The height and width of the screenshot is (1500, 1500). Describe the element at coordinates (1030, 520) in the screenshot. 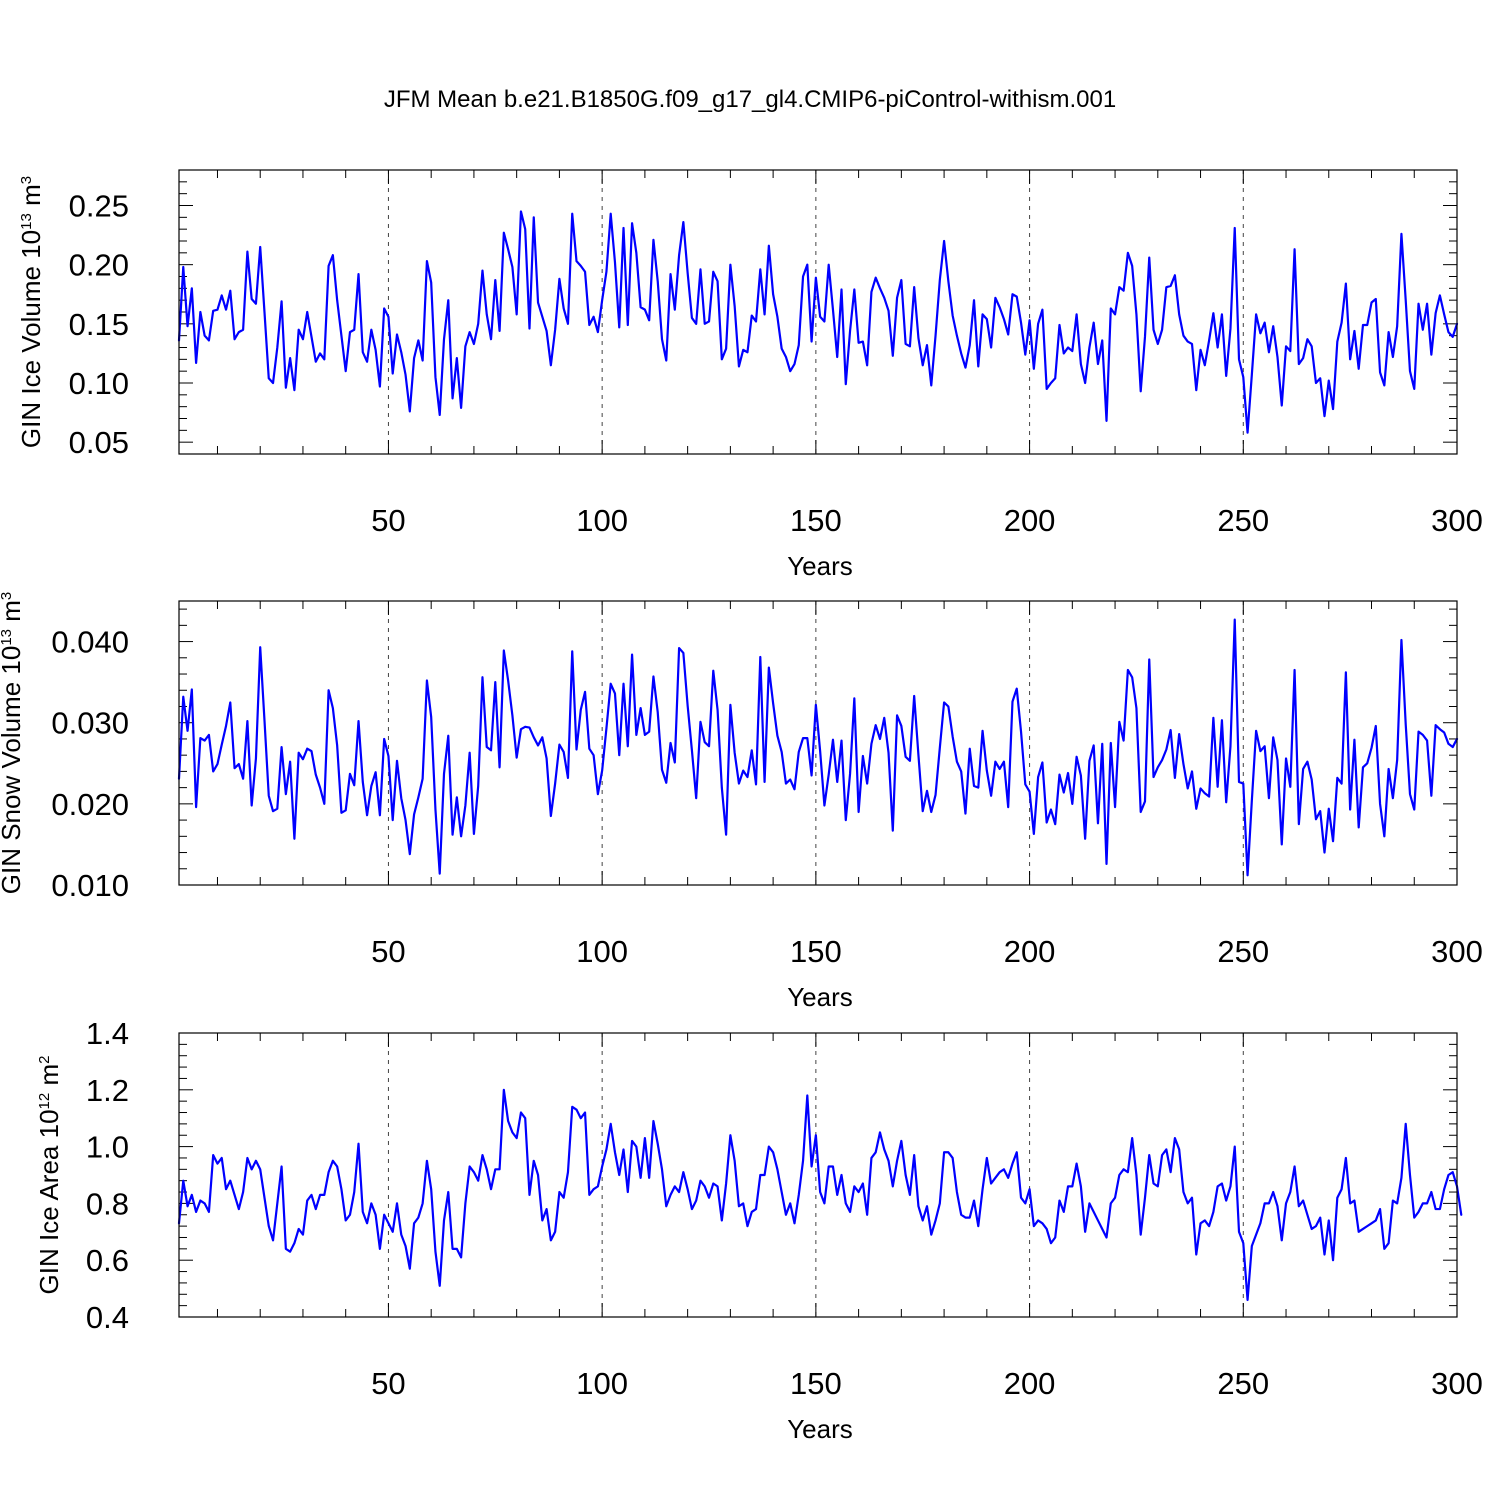

I see `chart-0-xtick-label-3: 200` at that location.